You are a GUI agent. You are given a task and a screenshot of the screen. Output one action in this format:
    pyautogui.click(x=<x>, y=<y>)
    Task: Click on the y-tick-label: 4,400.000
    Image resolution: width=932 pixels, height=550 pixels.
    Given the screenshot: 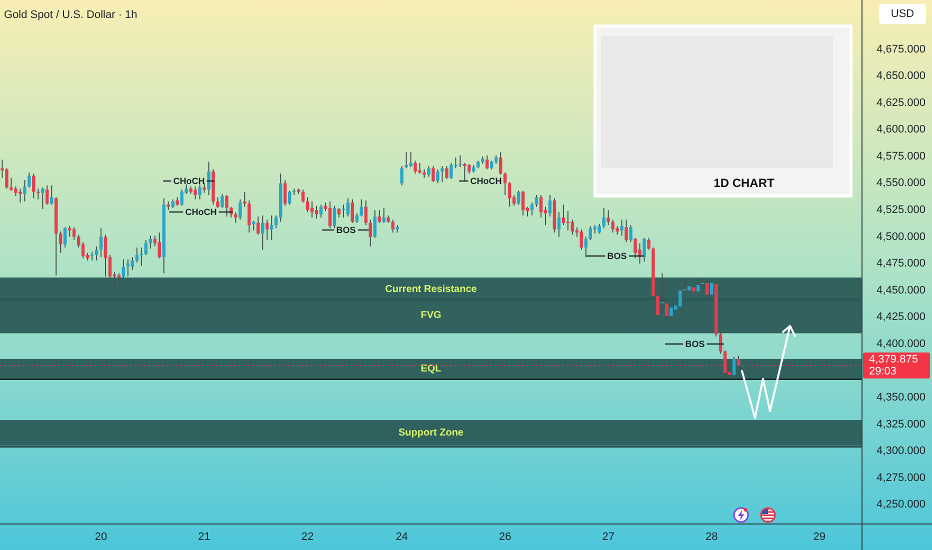 What is the action you would take?
    pyautogui.click(x=901, y=344)
    